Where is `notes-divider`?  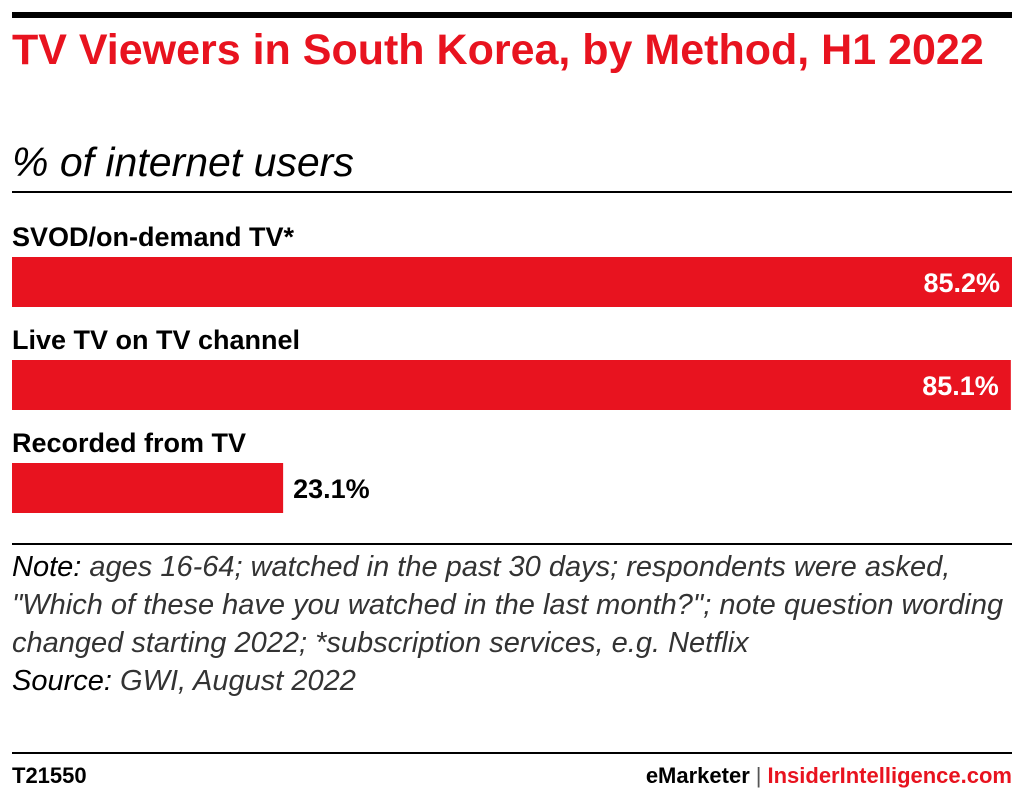 notes-divider is located at coordinates (512, 544).